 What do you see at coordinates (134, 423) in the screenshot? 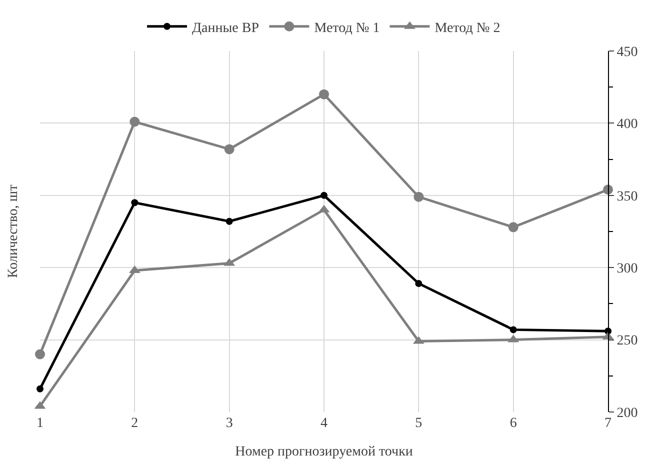
I see `x-tick-label: 2` at bounding box center [134, 423].